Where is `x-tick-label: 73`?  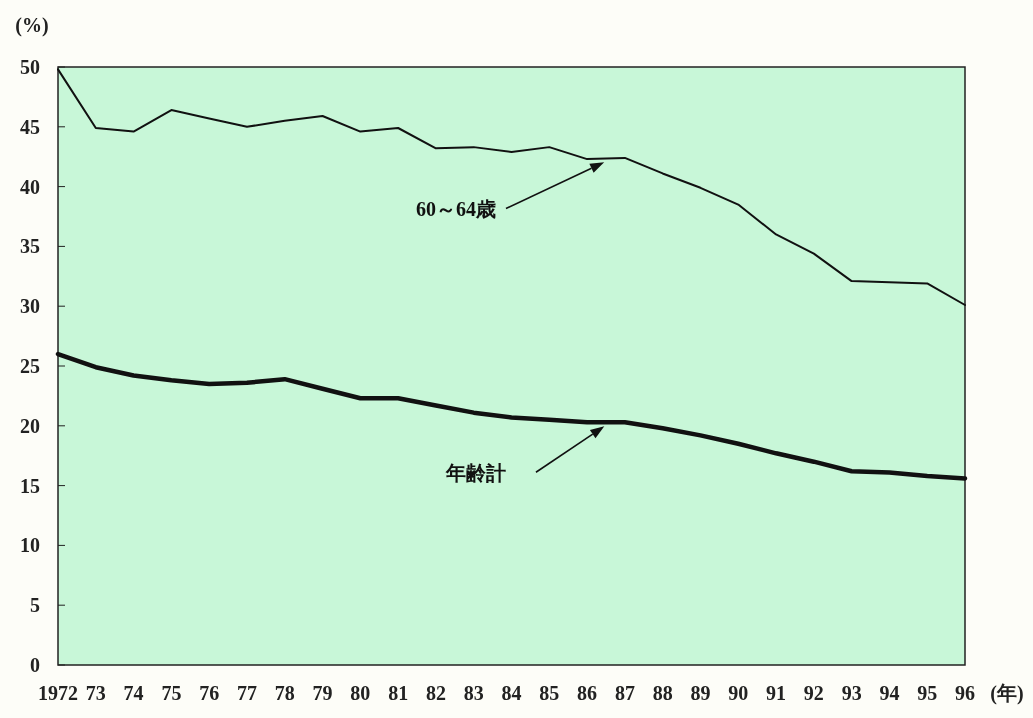
x-tick-label: 73 is located at coordinates (95, 693).